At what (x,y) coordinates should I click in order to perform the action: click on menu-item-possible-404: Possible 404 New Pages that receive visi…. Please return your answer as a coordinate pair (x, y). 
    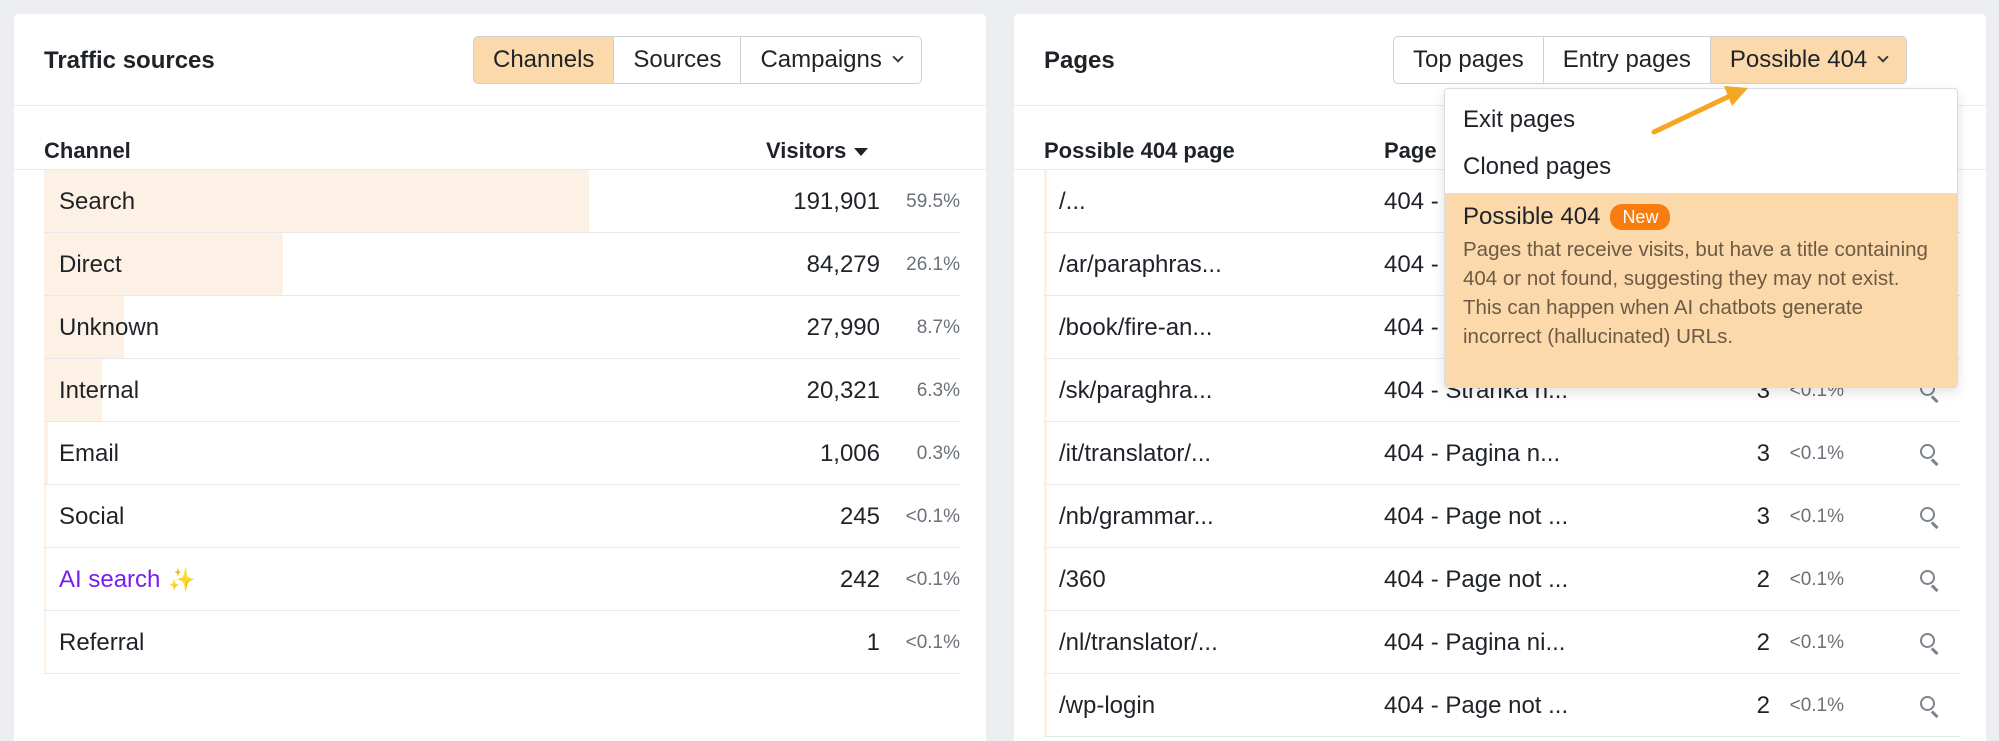
    Looking at the image, I should click on (1701, 290).